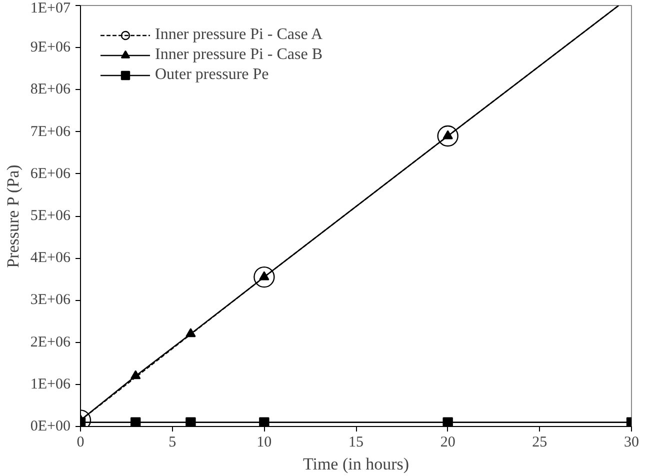 This screenshot has width=651, height=476. What do you see at coordinates (239, 35) in the screenshot?
I see `legend-label: Inner pressure Pi - Case A` at bounding box center [239, 35].